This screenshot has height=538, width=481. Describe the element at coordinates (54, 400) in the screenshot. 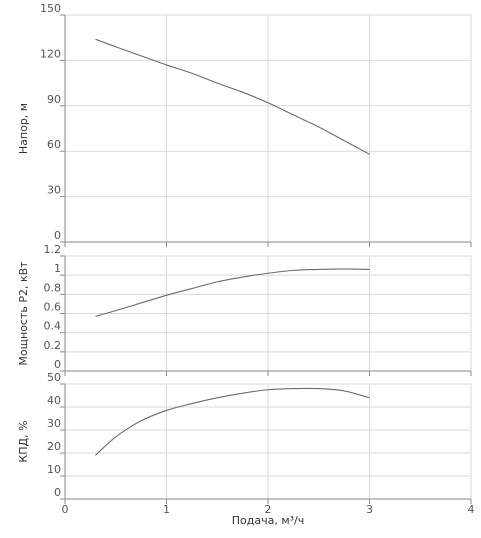

I see `y-tick-label: 40` at that location.